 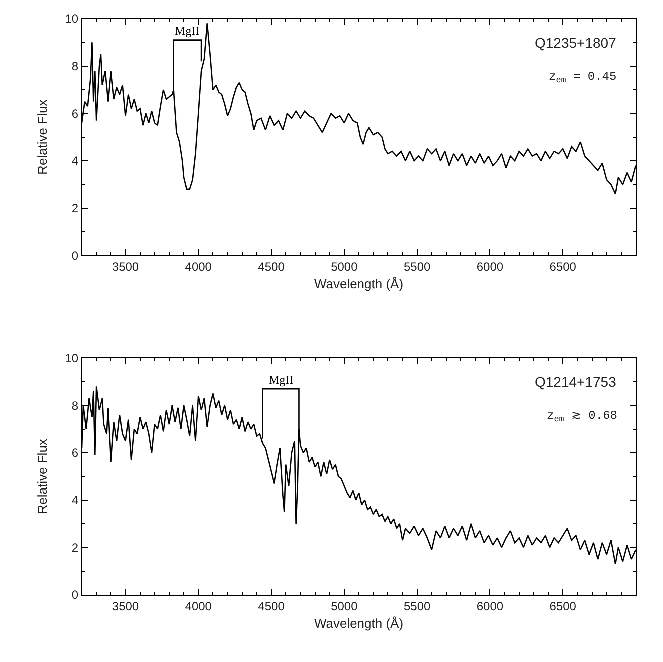 I want to click on annotation: Q1235+1807, so click(x=576, y=43).